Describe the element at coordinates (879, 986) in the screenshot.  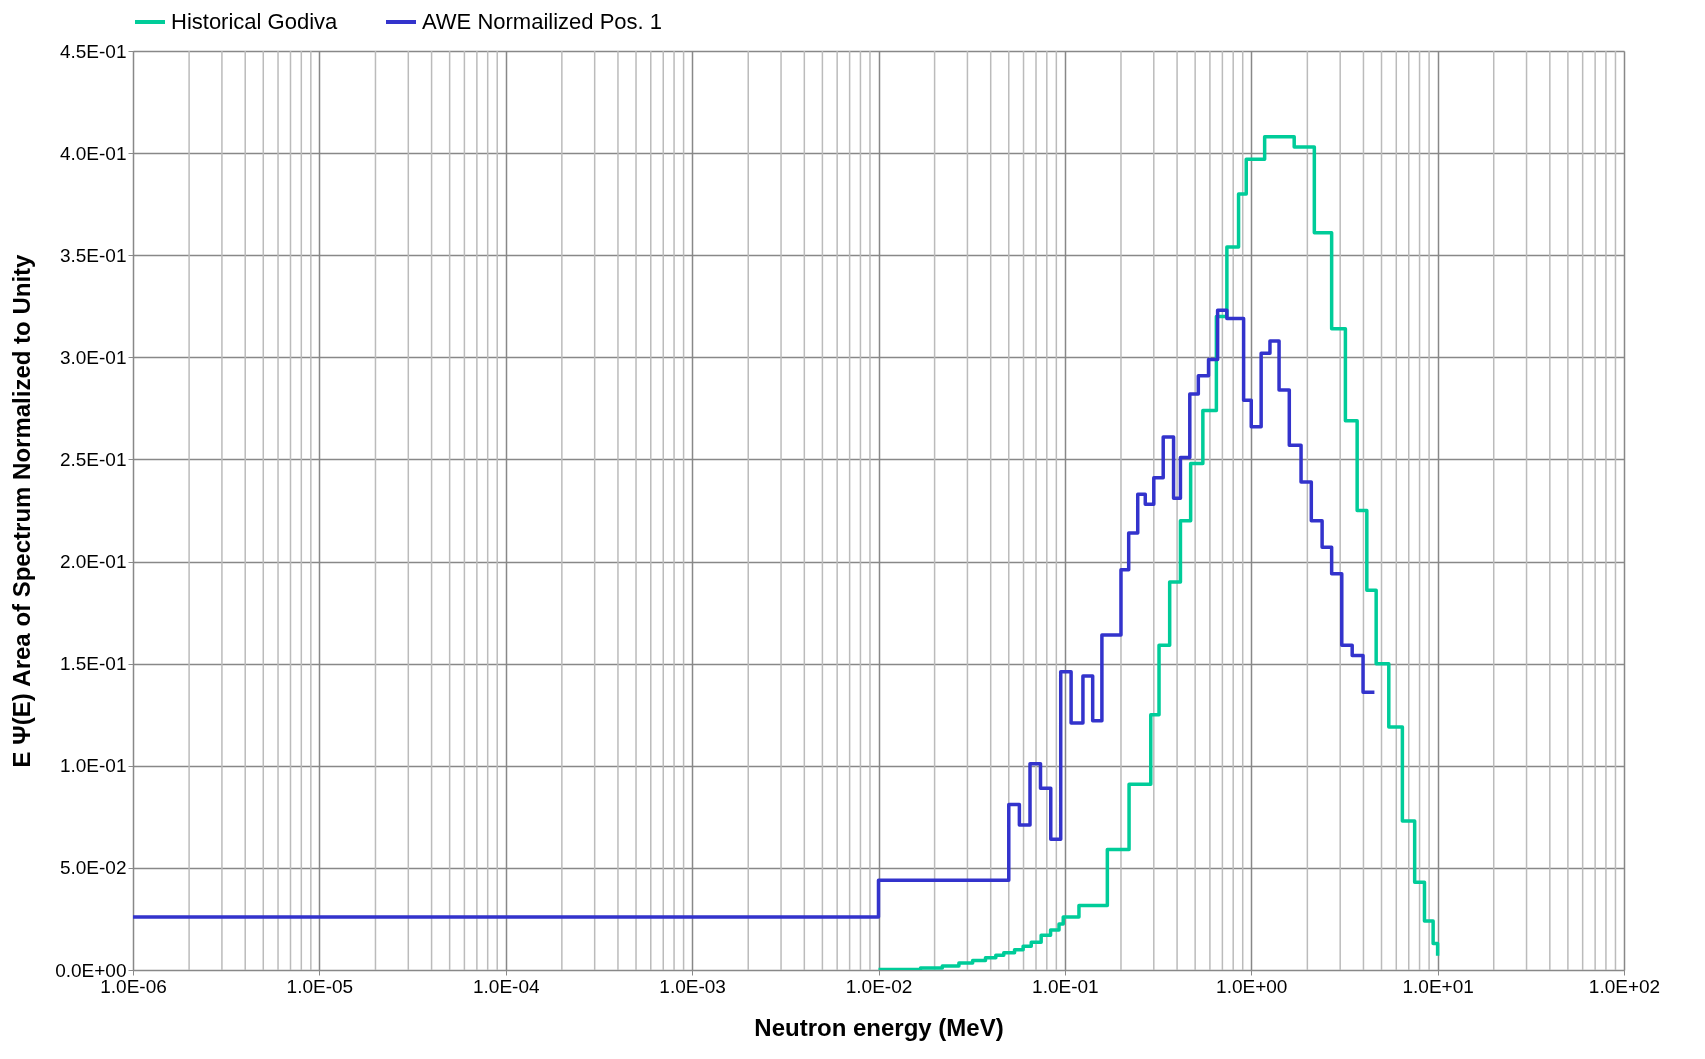
I see `x-tick-label: 1.0E-02` at that location.